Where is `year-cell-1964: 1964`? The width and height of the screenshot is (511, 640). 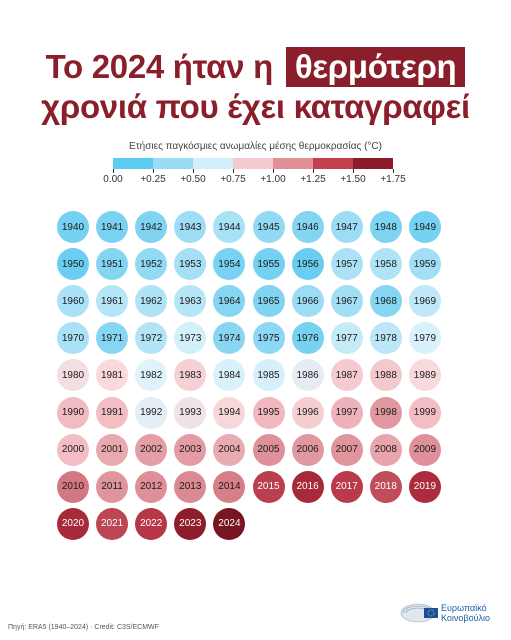
year-cell-1964: 1964 is located at coordinates (229, 301).